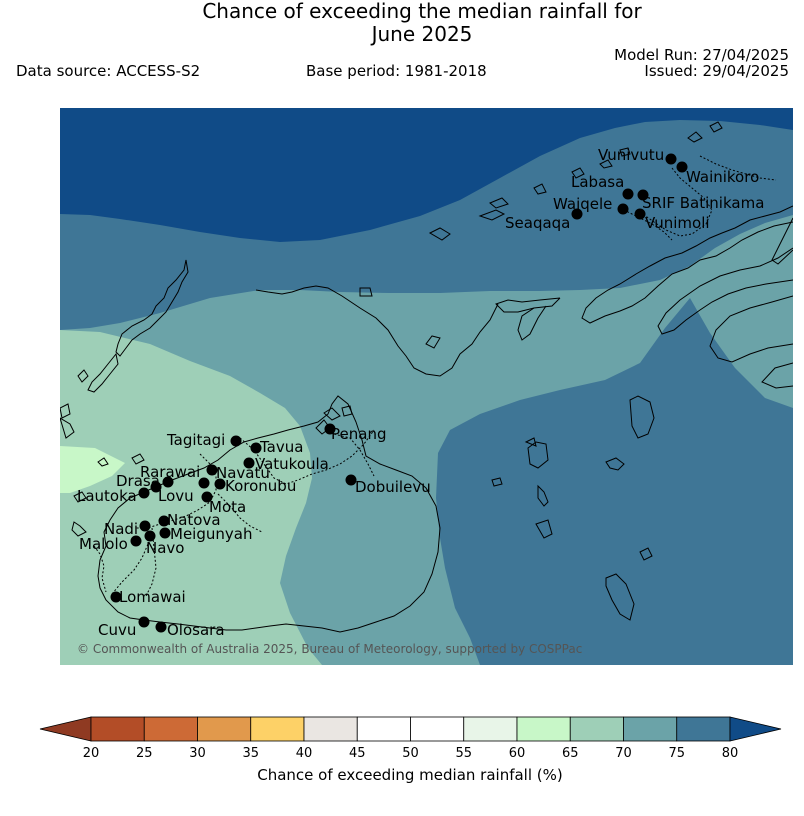 This screenshot has width=804, height=816. What do you see at coordinates (537, 223) in the screenshot?
I see `label-seaqaqa: Seaqaqa` at bounding box center [537, 223].